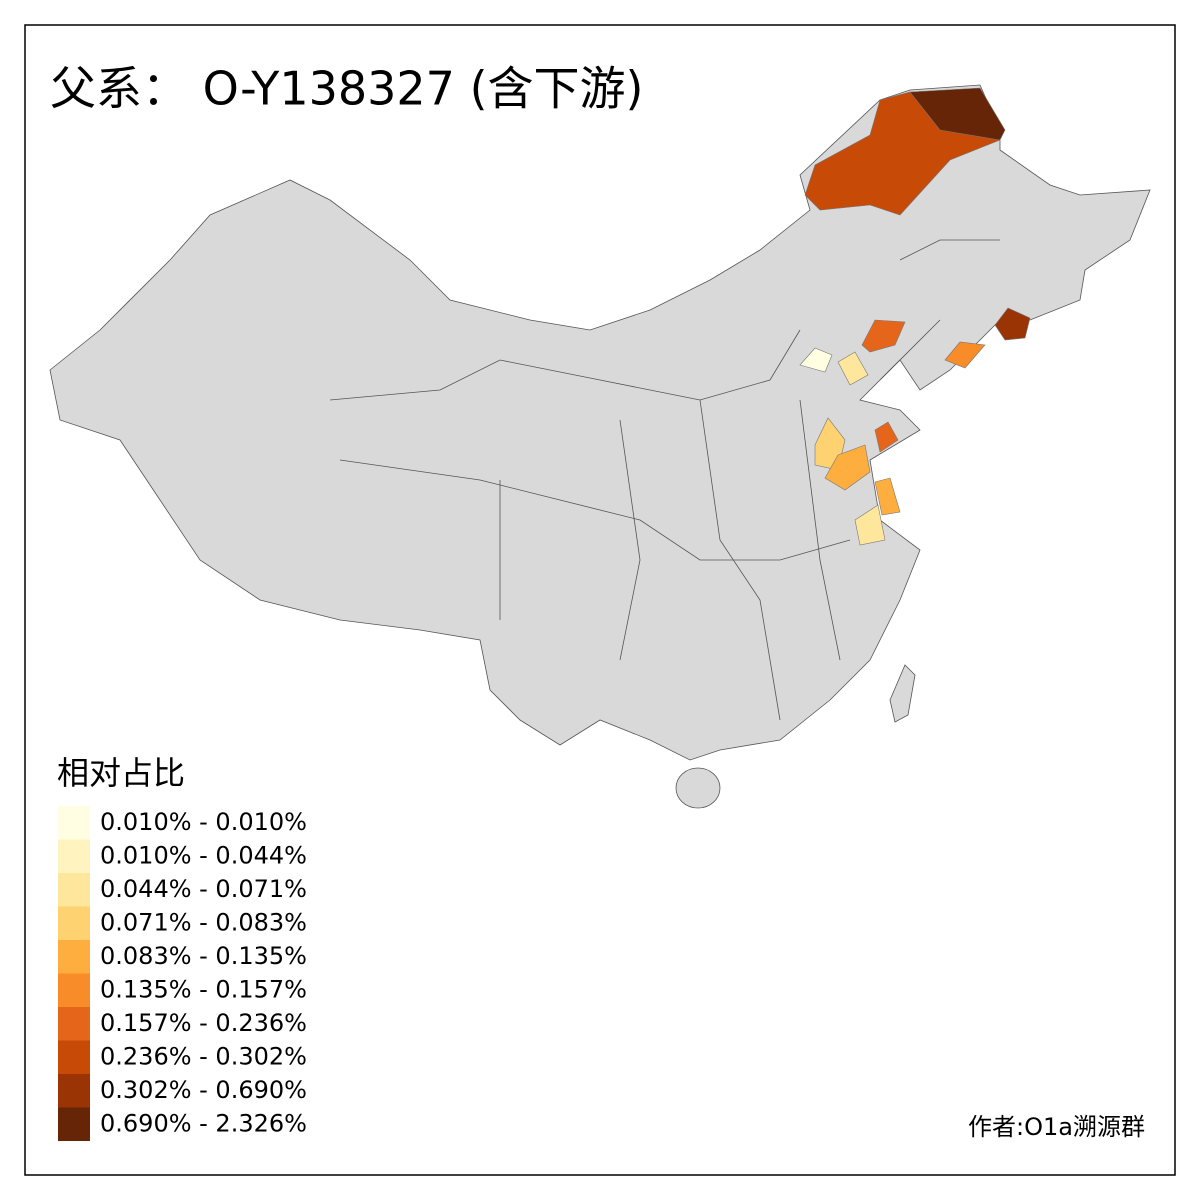 This screenshot has height=1200, width=1200. What do you see at coordinates (346, 89) in the screenshot?
I see `map-title: 父系： O-Y138327 (含下游)` at bounding box center [346, 89].